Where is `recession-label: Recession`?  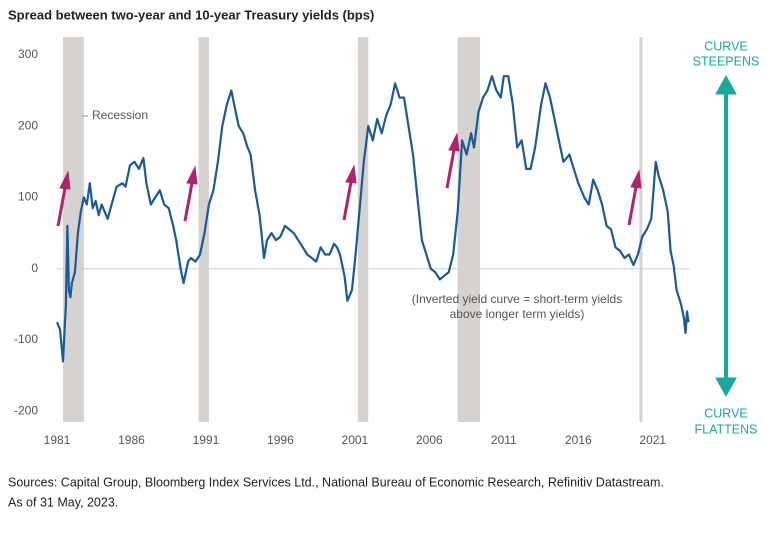 recession-label: Recession is located at coordinates (120, 115).